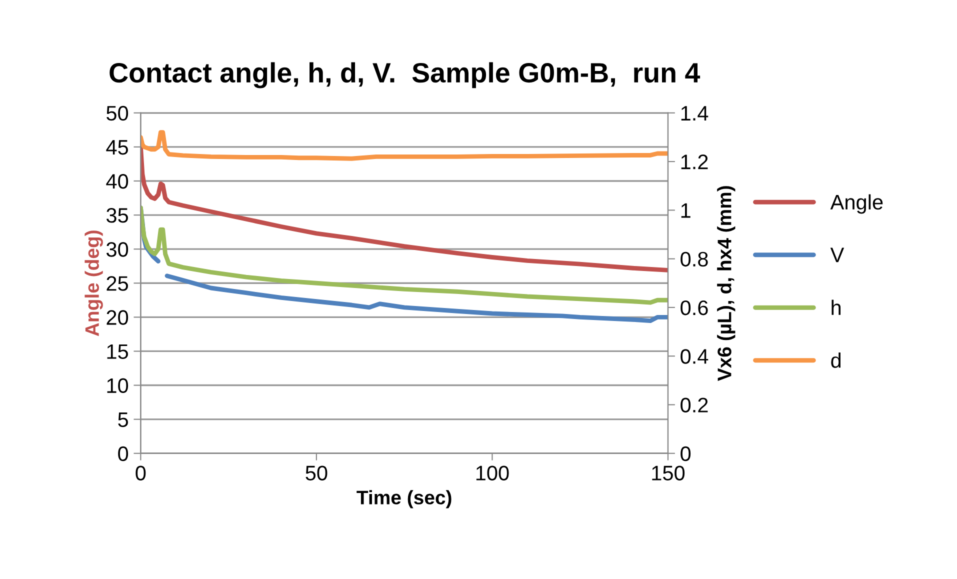  Describe the element at coordinates (405, 75) in the screenshot. I see `chart-title: Contact angle, h, d, V. Sample G0m-B, run 4` at that location.